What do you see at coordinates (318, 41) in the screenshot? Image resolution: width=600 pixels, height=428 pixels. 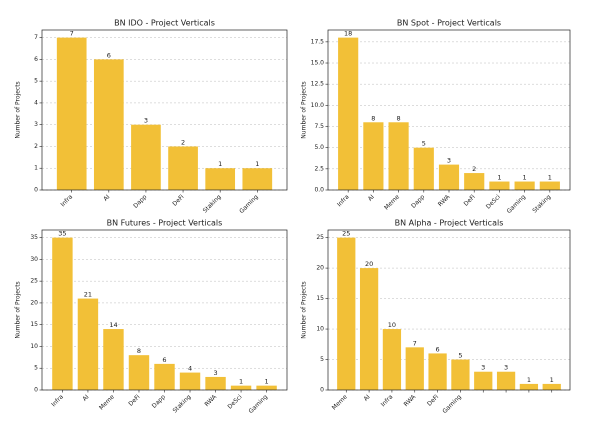 I see `y-tick-label: 17.5` at bounding box center [318, 41].